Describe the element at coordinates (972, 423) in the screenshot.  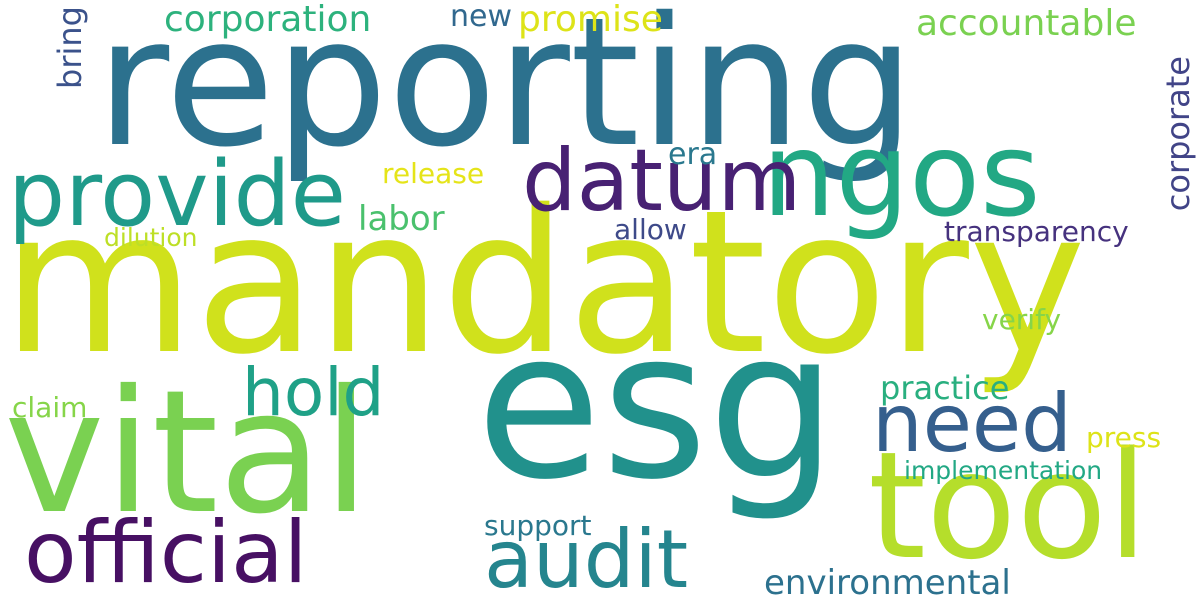
I see `word-need: need` at that location.